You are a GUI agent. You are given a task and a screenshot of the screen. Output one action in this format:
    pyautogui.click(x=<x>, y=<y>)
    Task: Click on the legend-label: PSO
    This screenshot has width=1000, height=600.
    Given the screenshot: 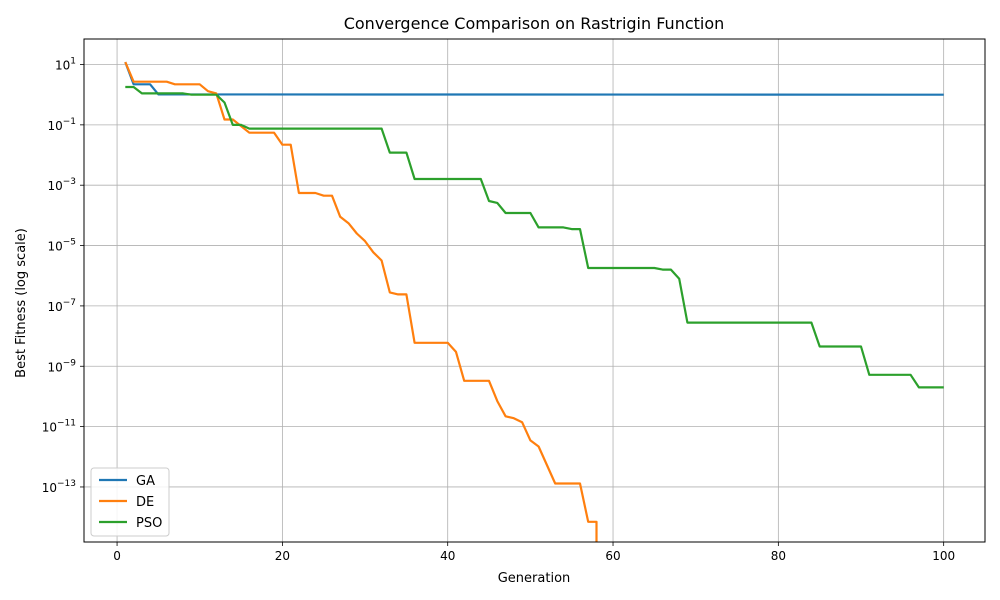 What is the action you would take?
    pyautogui.click(x=149, y=523)
    